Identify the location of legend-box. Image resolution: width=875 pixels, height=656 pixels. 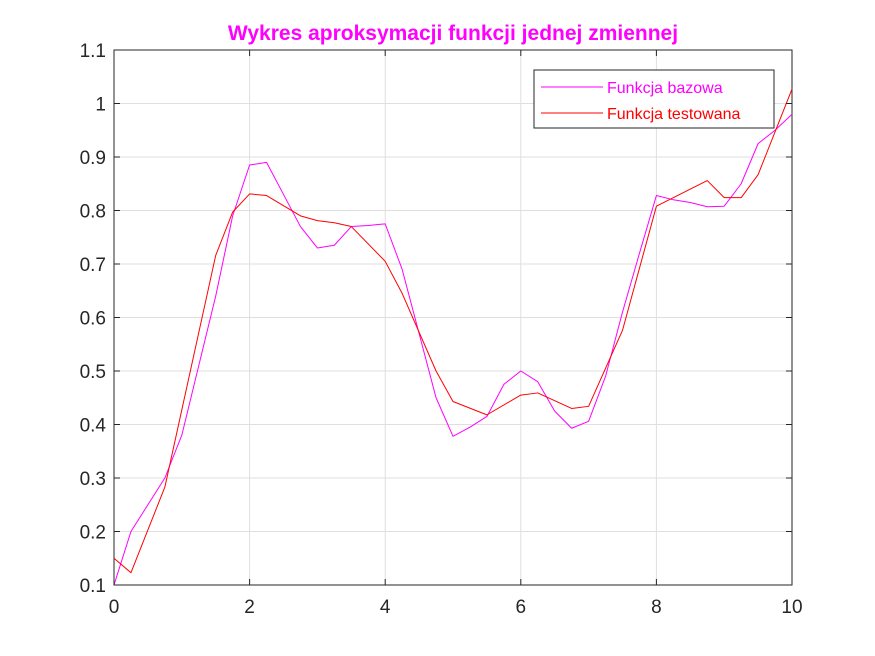
(654, 99).